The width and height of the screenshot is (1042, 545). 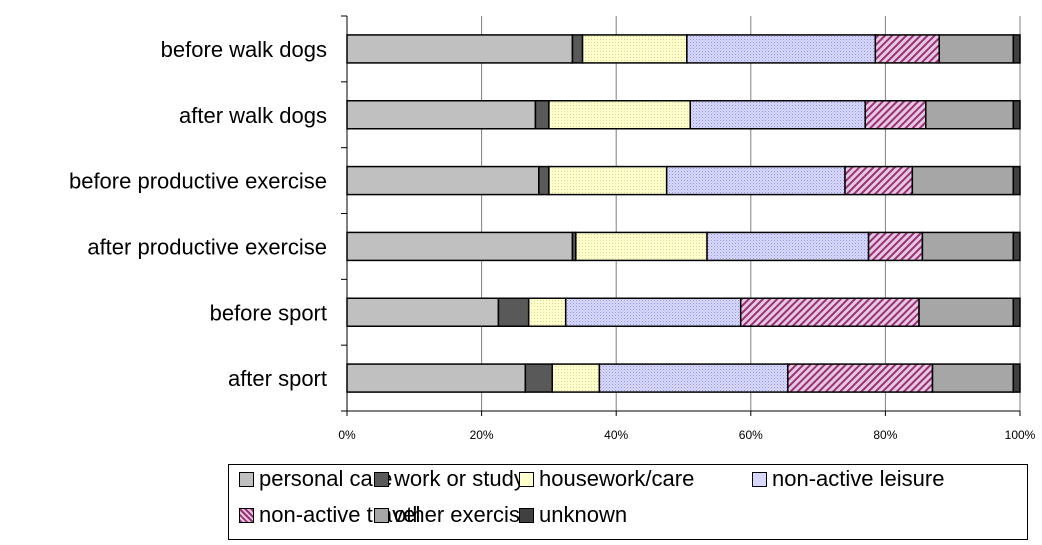 What do you see at coordinates (198, 181) in the screenshot?
I see `category-label: before productive exercise` at bounding box center [198, 181].